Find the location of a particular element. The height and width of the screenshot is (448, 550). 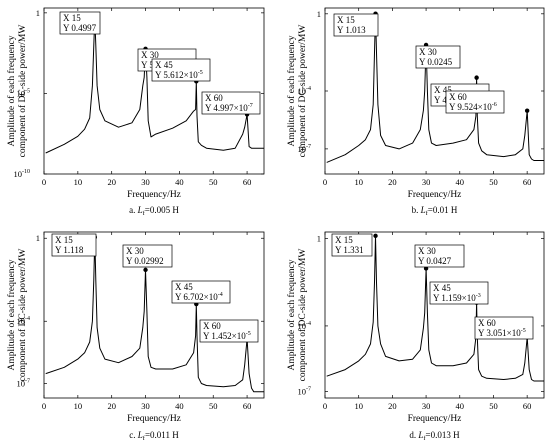

datatip: X 15Y 0.4997 is located at coordinates (80, 23).